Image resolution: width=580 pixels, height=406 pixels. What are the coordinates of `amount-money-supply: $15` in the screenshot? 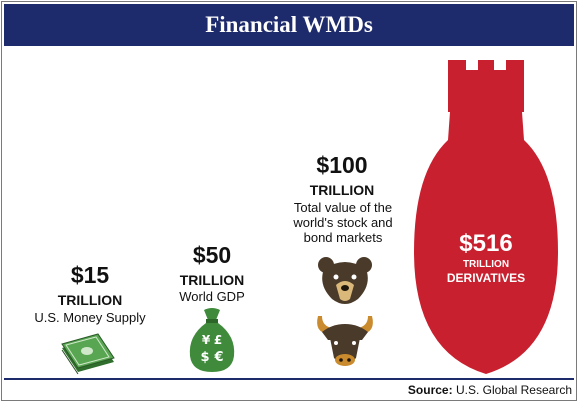 It's located at (90, 275).